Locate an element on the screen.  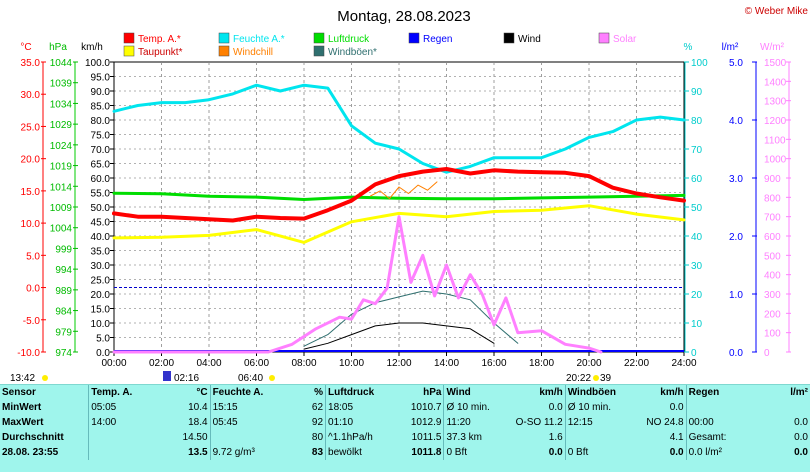
pressure-unit: hPa is located at coordinates (58, 47).